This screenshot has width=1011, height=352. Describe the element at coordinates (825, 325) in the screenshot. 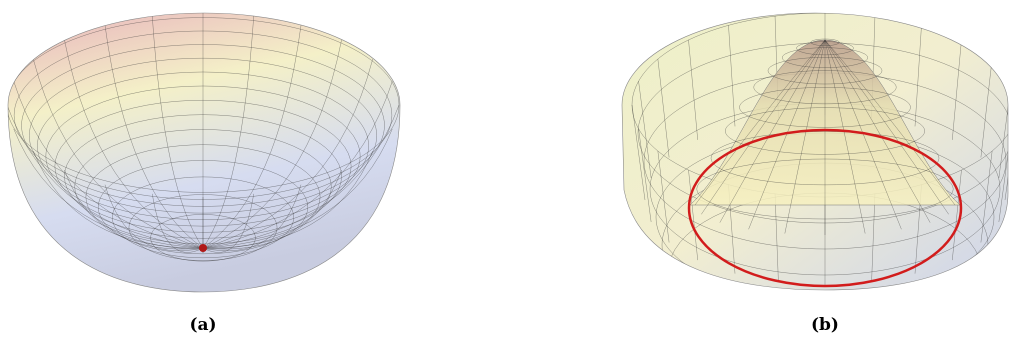

I see `panel-label: (b)` at that location.